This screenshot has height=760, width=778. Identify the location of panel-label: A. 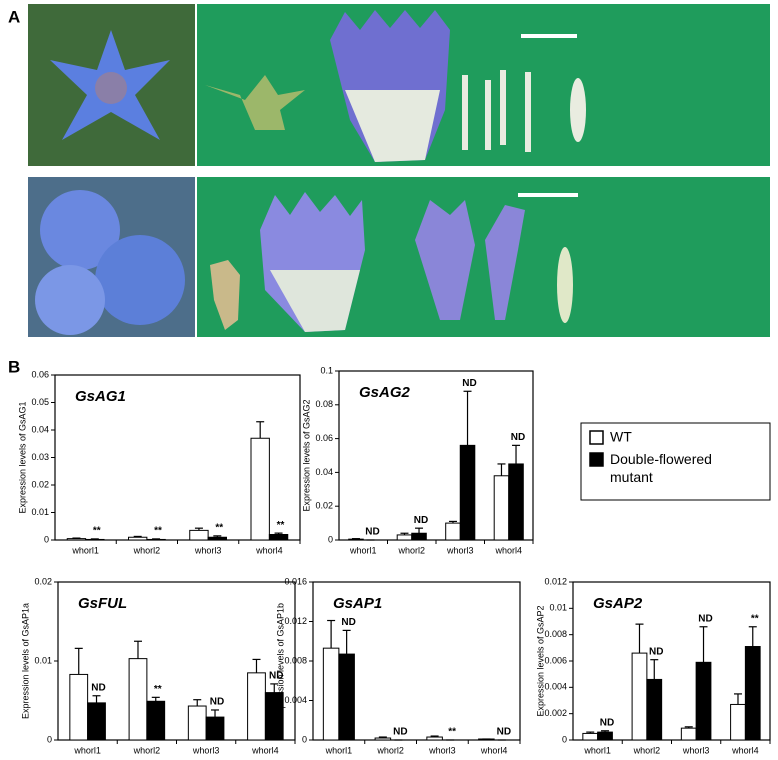
(14, 16).